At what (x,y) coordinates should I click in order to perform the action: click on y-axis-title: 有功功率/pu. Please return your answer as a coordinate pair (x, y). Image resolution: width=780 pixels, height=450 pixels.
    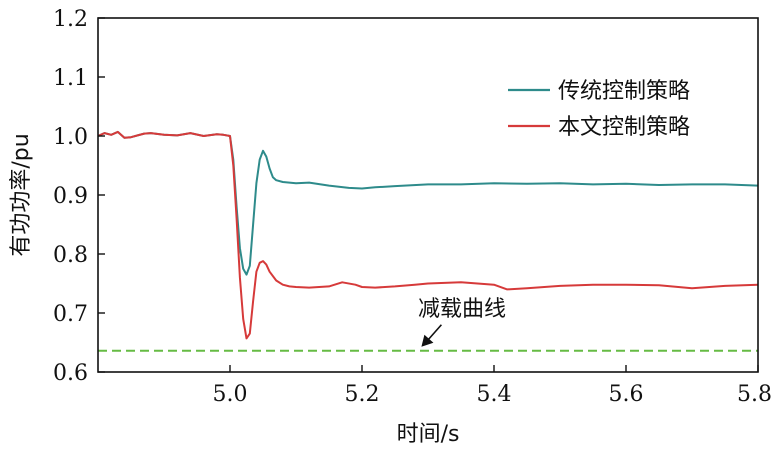
    Looking at the image, I should click on (21, 194).